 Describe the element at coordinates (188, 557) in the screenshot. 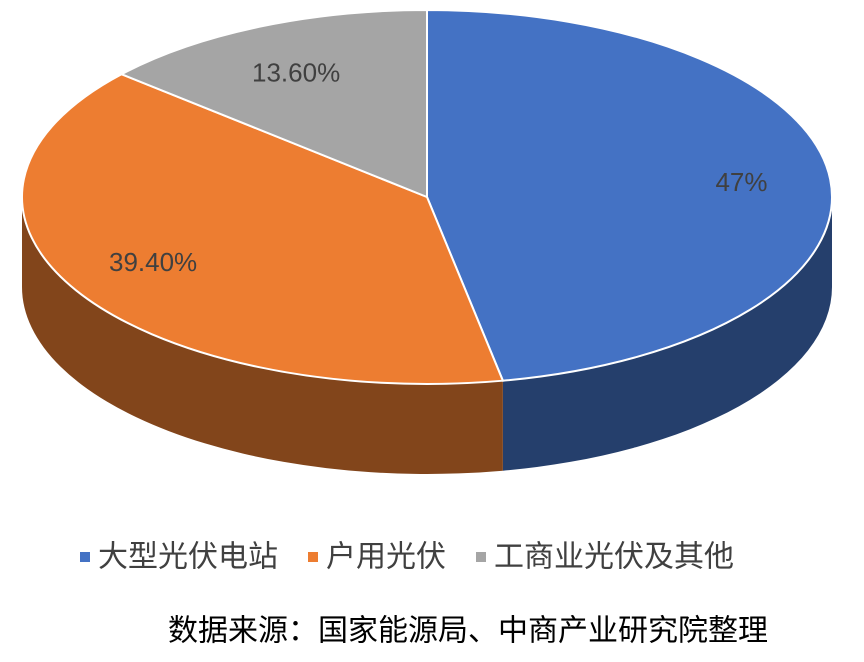

I see `legend-label: 大型光伏电站` at that location.